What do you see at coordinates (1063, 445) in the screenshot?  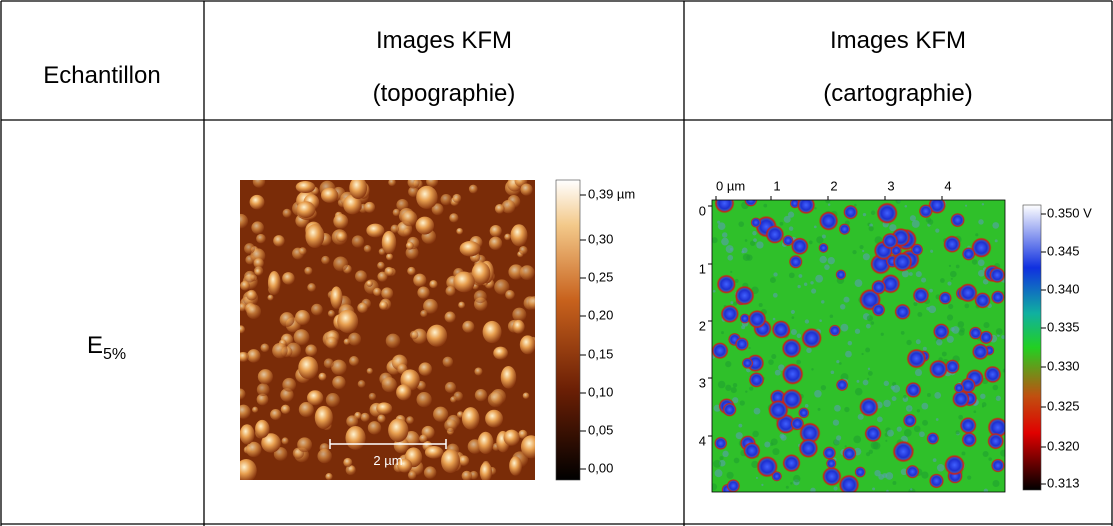 I see `colorbar-label: 0.320` at bounding box center [1063, 445].